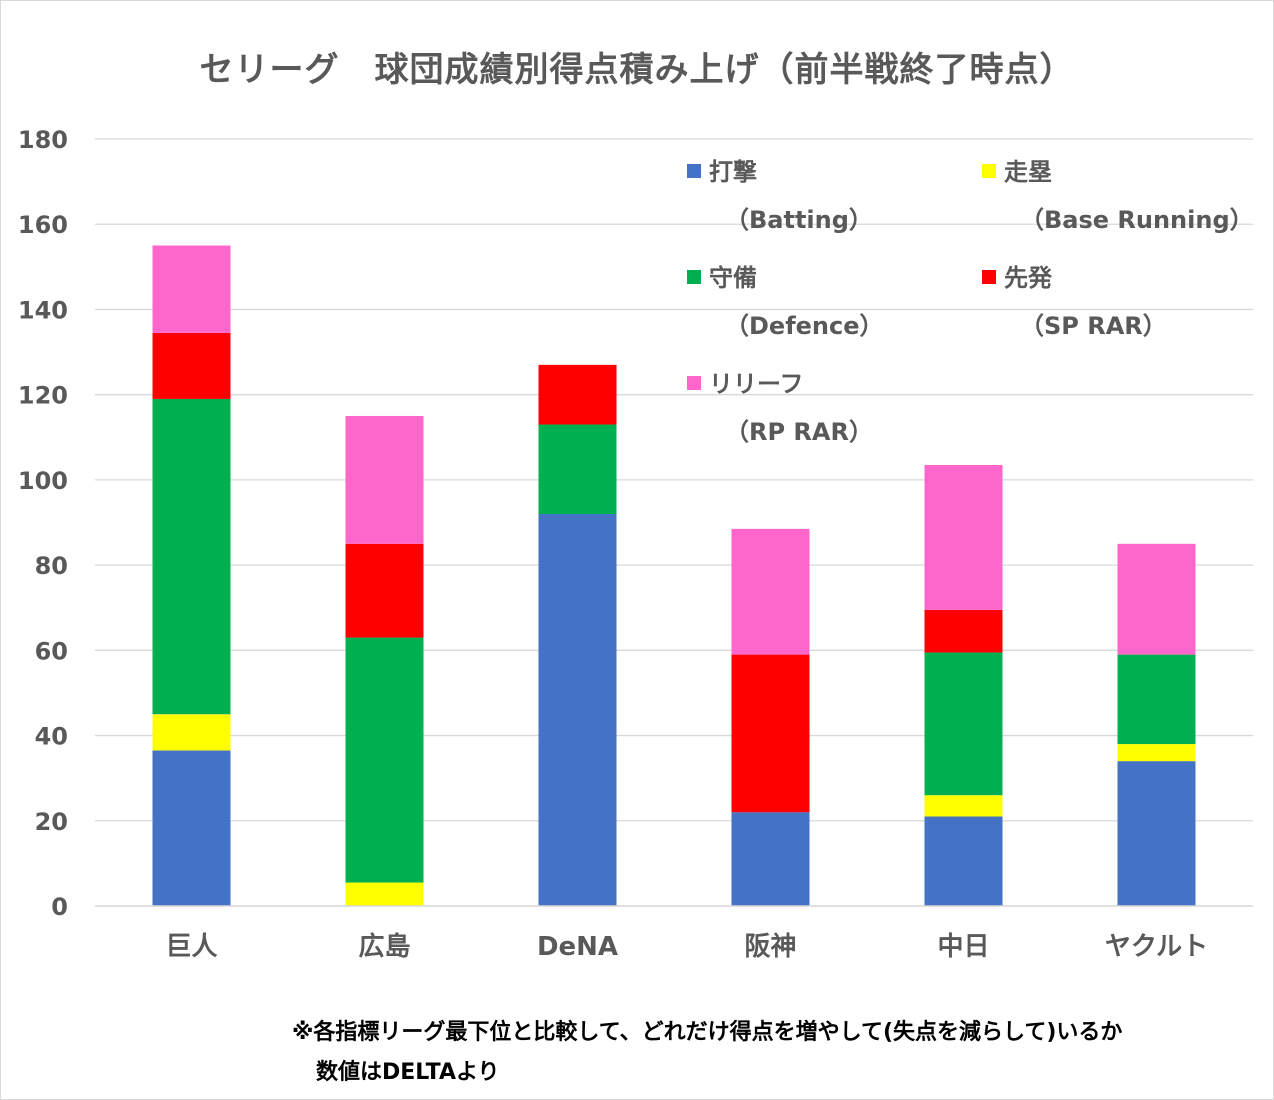 This screenshot has width=1274, height=1100. Describe the element at coordinates (577, 469) in the screenshot. I see `bar-DeNA-守備` at that location.